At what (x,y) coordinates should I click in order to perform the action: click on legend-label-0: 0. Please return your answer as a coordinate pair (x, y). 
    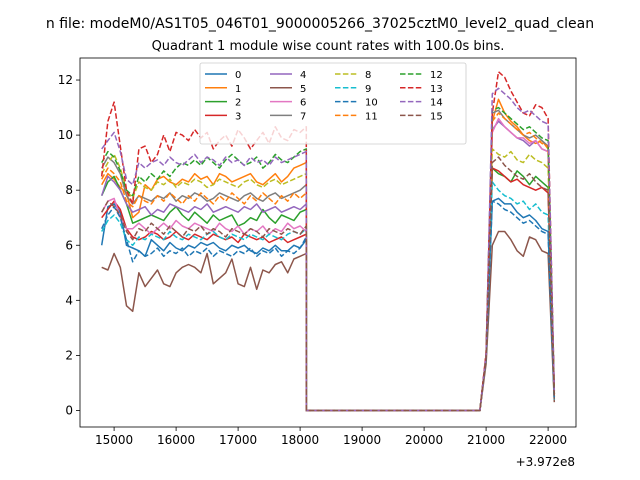
    Looking at the image, I should click on (238, 75).